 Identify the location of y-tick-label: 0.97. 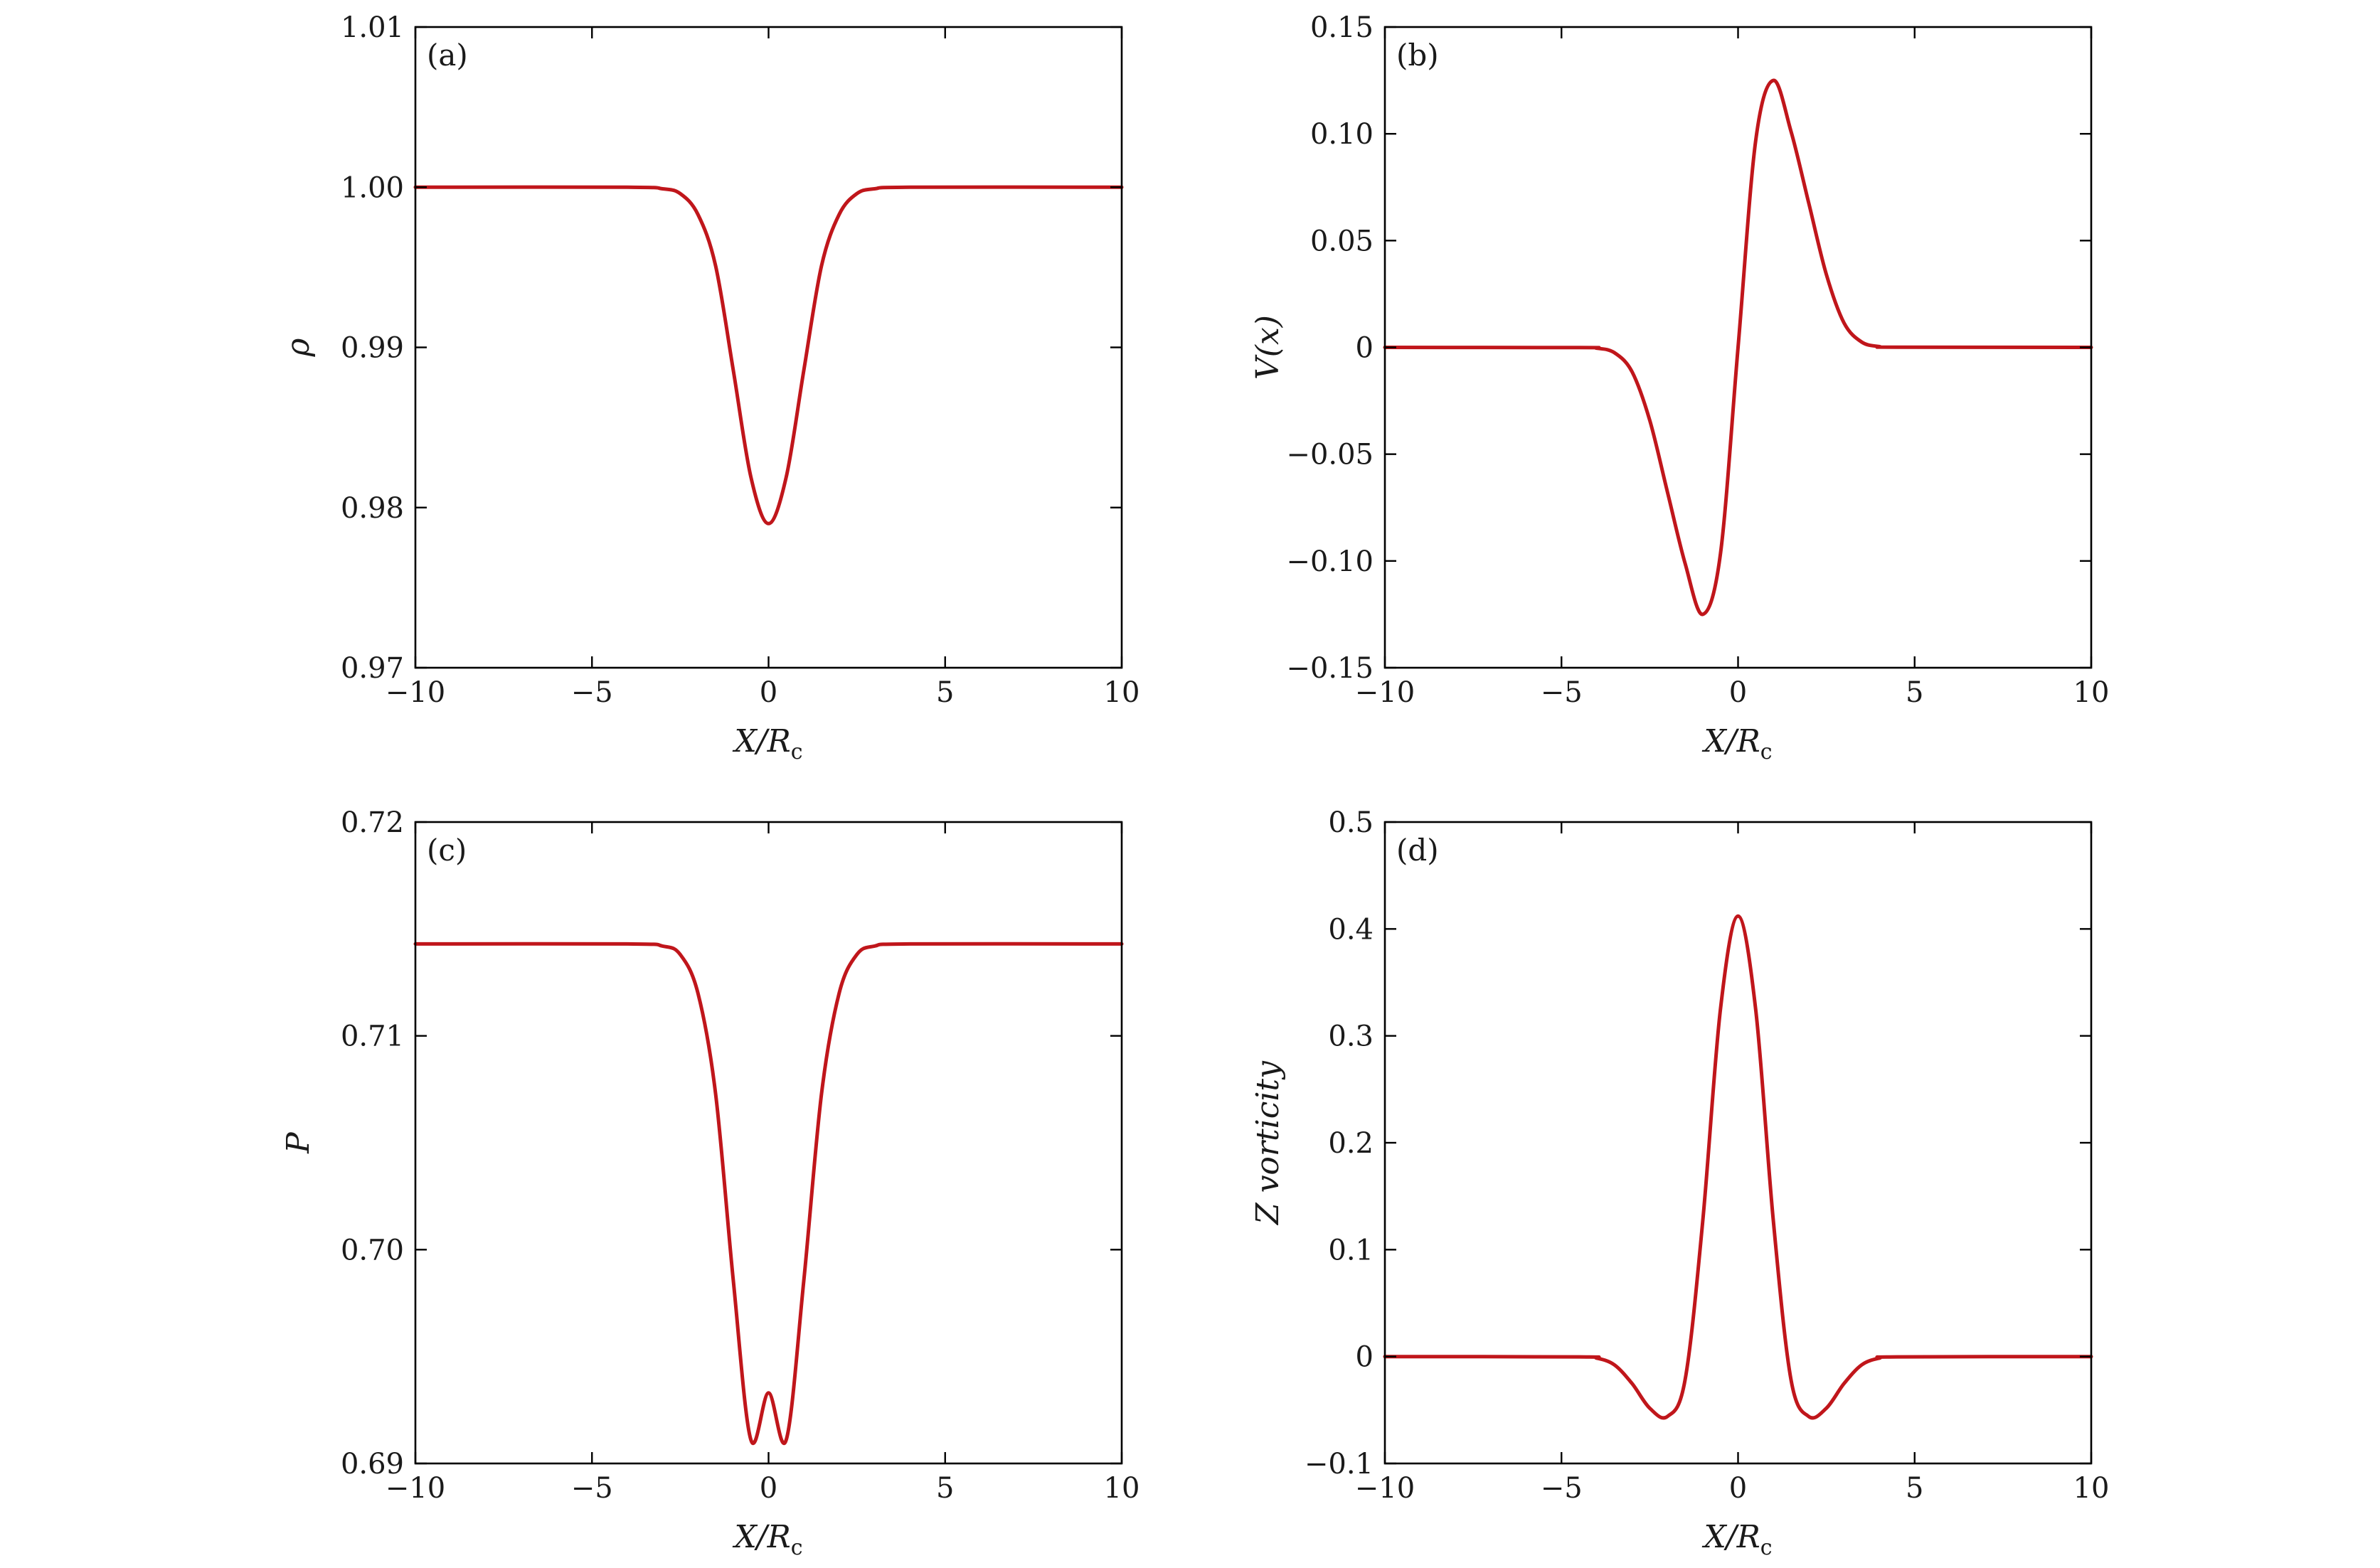
(372, 668).